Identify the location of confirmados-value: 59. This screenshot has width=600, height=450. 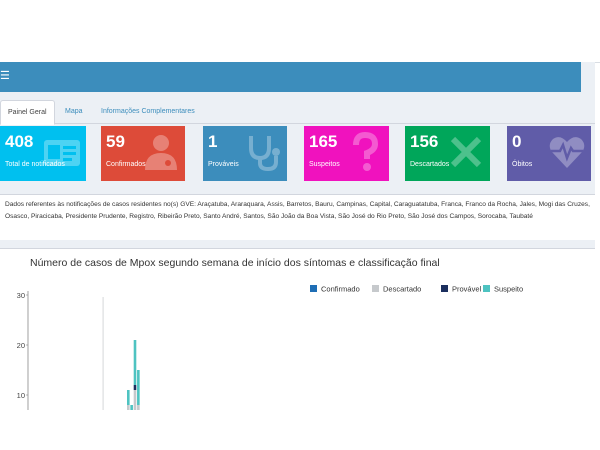
(115, 141).